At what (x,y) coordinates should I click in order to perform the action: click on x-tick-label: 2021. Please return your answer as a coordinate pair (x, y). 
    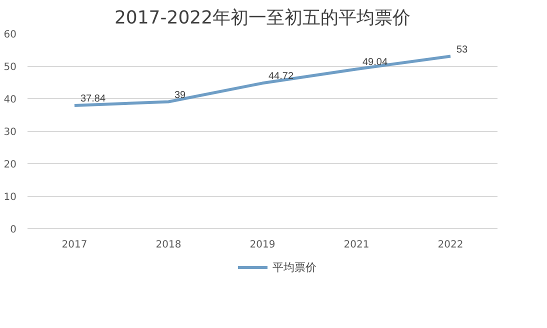
    Looking at the image, I should click on (357, 245).